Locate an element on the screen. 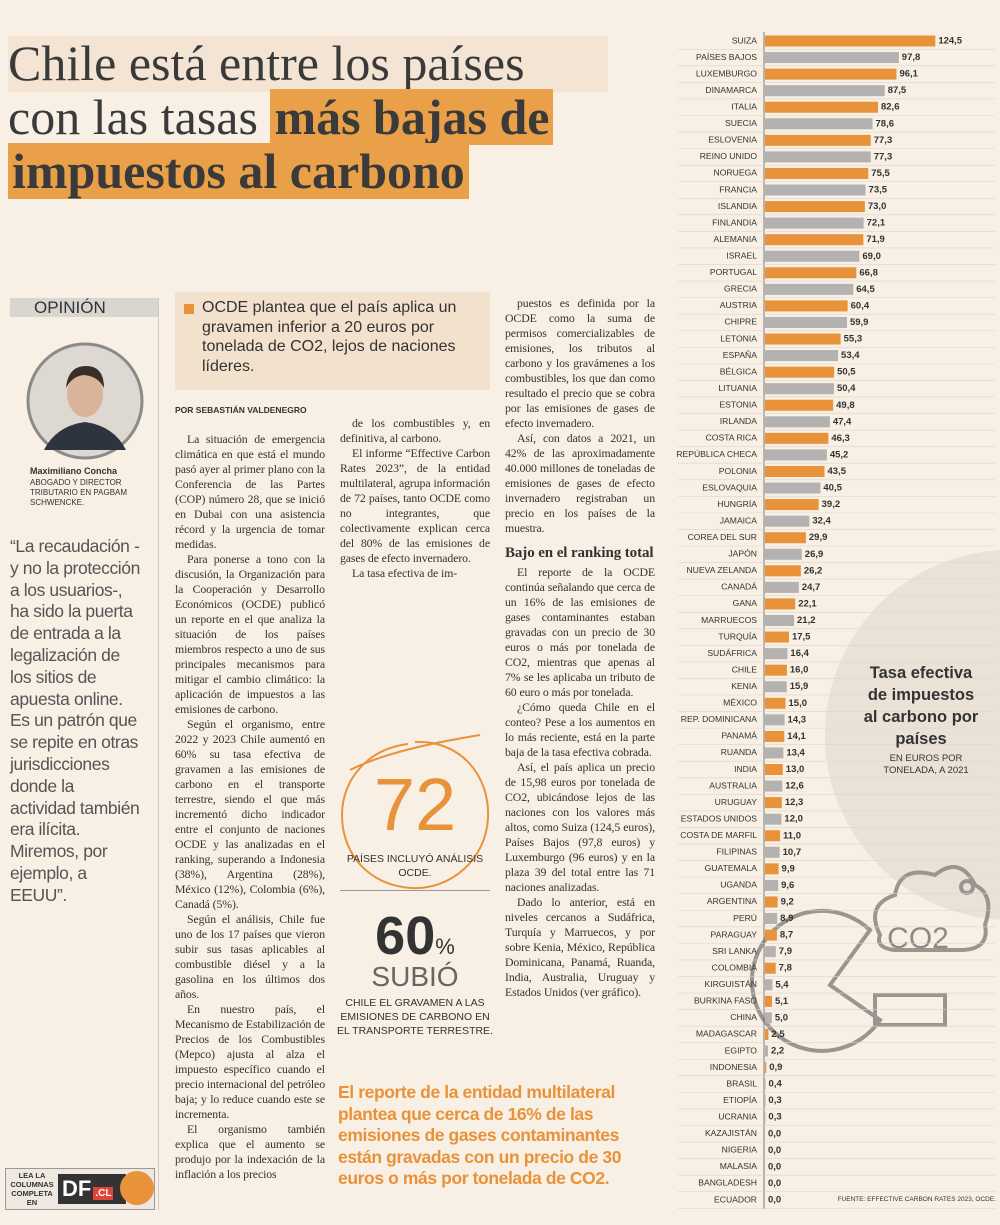 This screenshot has width=1000, height=1225. subhead: Bajo en el ranking total is located at coordinates (579, 553).